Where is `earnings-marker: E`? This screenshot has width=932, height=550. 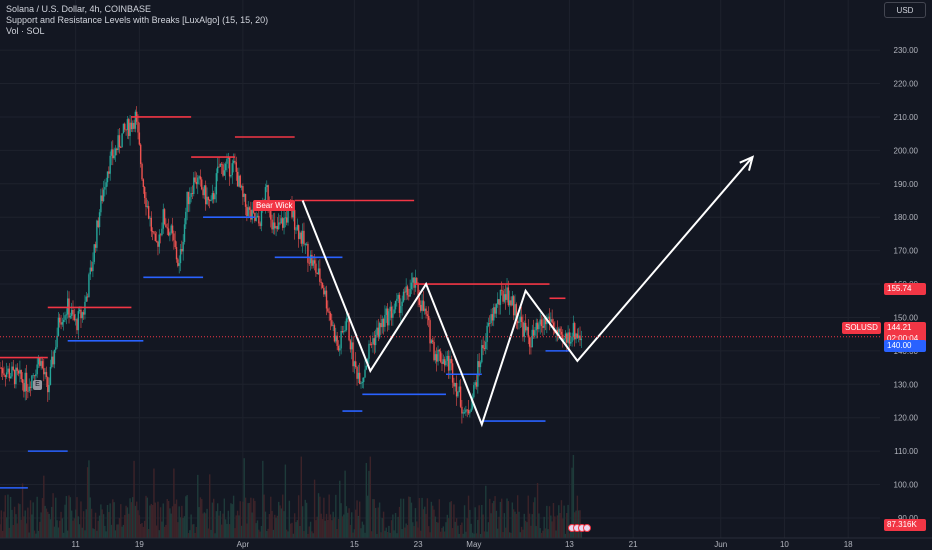 earnings-marker: E is located at coordinates (37, 385).